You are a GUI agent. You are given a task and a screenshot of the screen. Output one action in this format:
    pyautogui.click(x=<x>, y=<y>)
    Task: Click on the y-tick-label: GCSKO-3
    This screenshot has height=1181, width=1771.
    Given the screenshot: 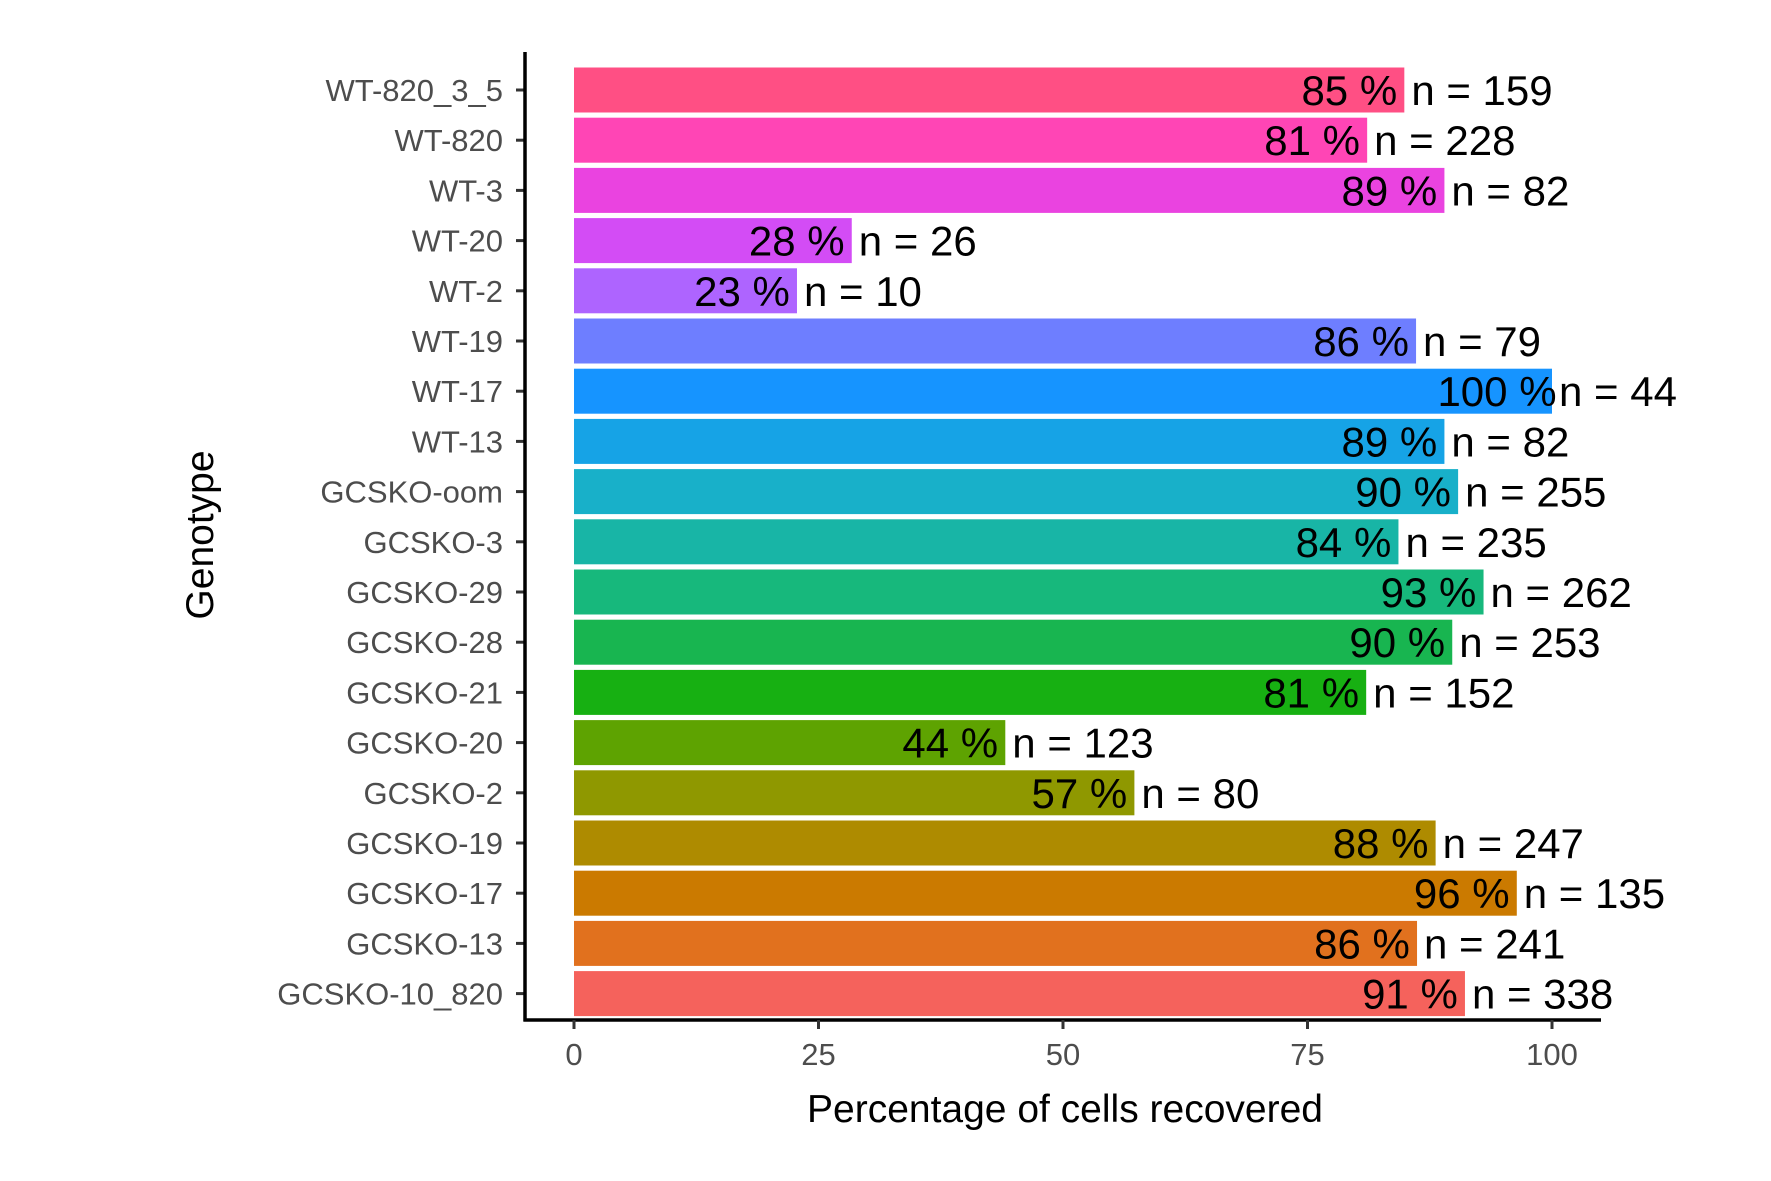 What is the action you would take?
    pyautogui.click(x=433, y=542)
    